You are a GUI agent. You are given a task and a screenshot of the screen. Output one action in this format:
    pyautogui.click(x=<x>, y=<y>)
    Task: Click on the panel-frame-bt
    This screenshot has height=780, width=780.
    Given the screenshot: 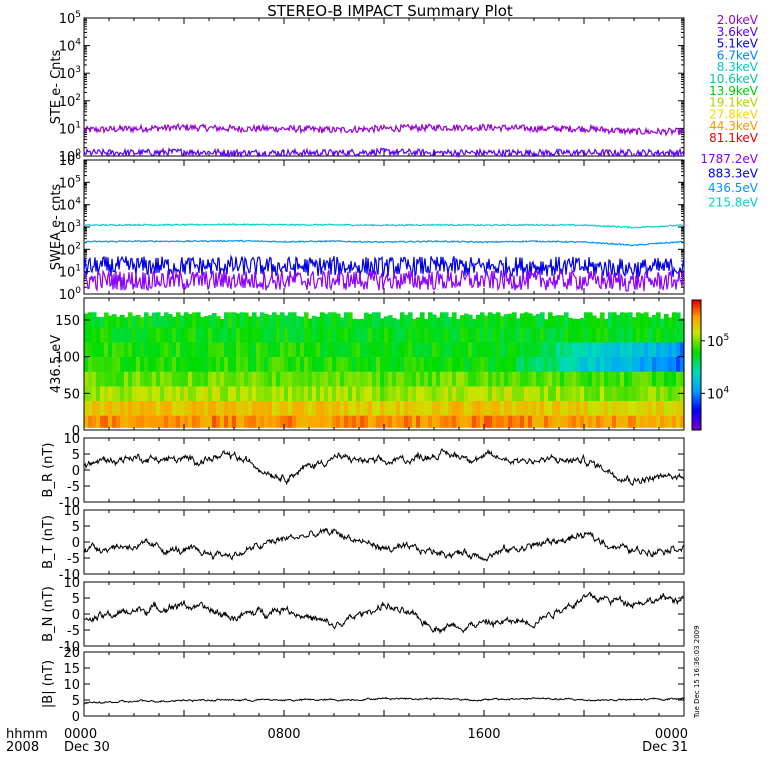 What is the action you would take?
    pyautogui.click(x=384, y=542)
    